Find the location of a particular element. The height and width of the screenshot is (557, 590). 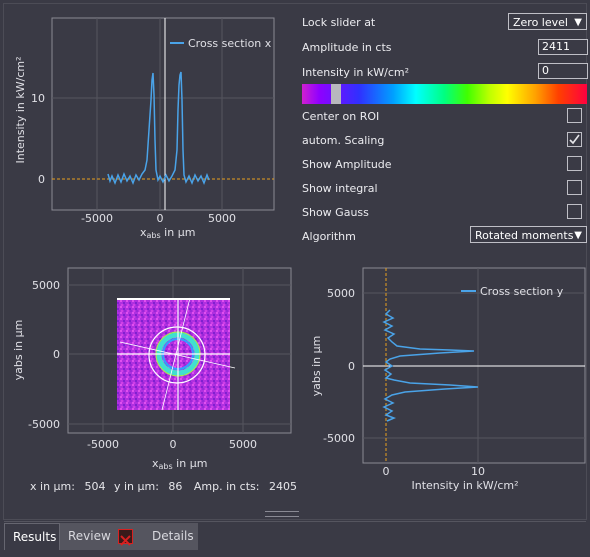

readout-amp-value: 2405 is located at coordinates (282, 486).